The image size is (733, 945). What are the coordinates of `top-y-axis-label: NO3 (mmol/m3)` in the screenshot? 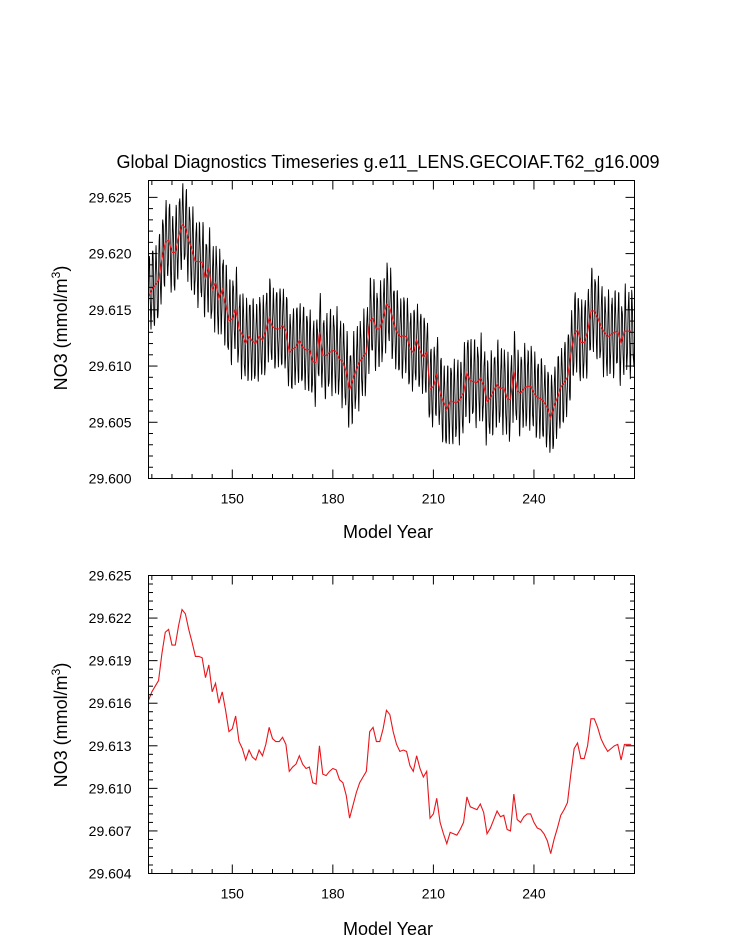 It's located at (60, 328).